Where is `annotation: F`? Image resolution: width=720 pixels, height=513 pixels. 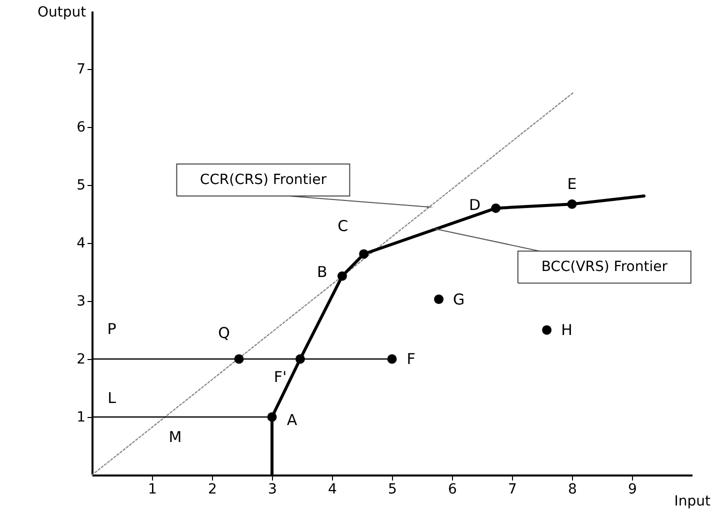 annotation: F is located at coordinates (411, 359).